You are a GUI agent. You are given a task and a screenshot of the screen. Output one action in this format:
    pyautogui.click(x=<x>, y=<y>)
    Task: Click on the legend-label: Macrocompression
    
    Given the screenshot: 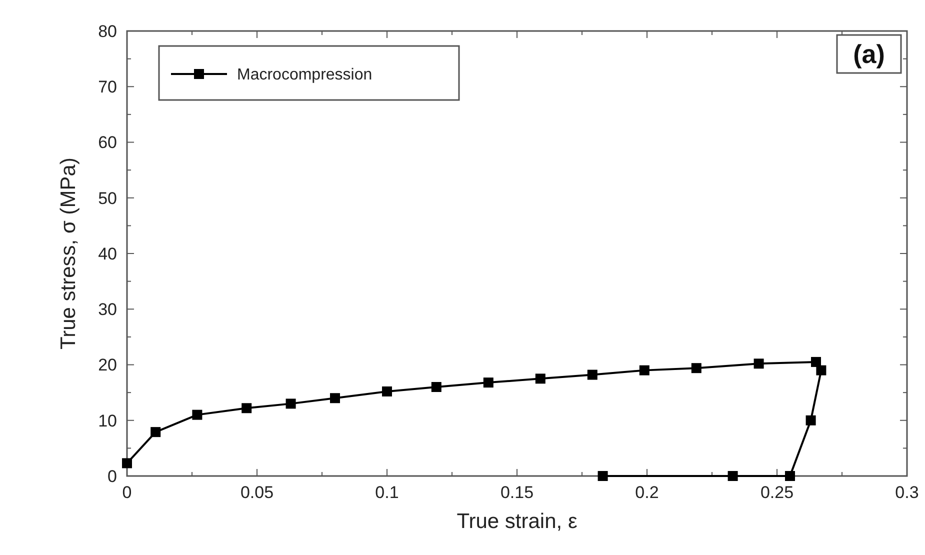 What is the action you would take?
    pyautogui.click(x=304, y=75)
    